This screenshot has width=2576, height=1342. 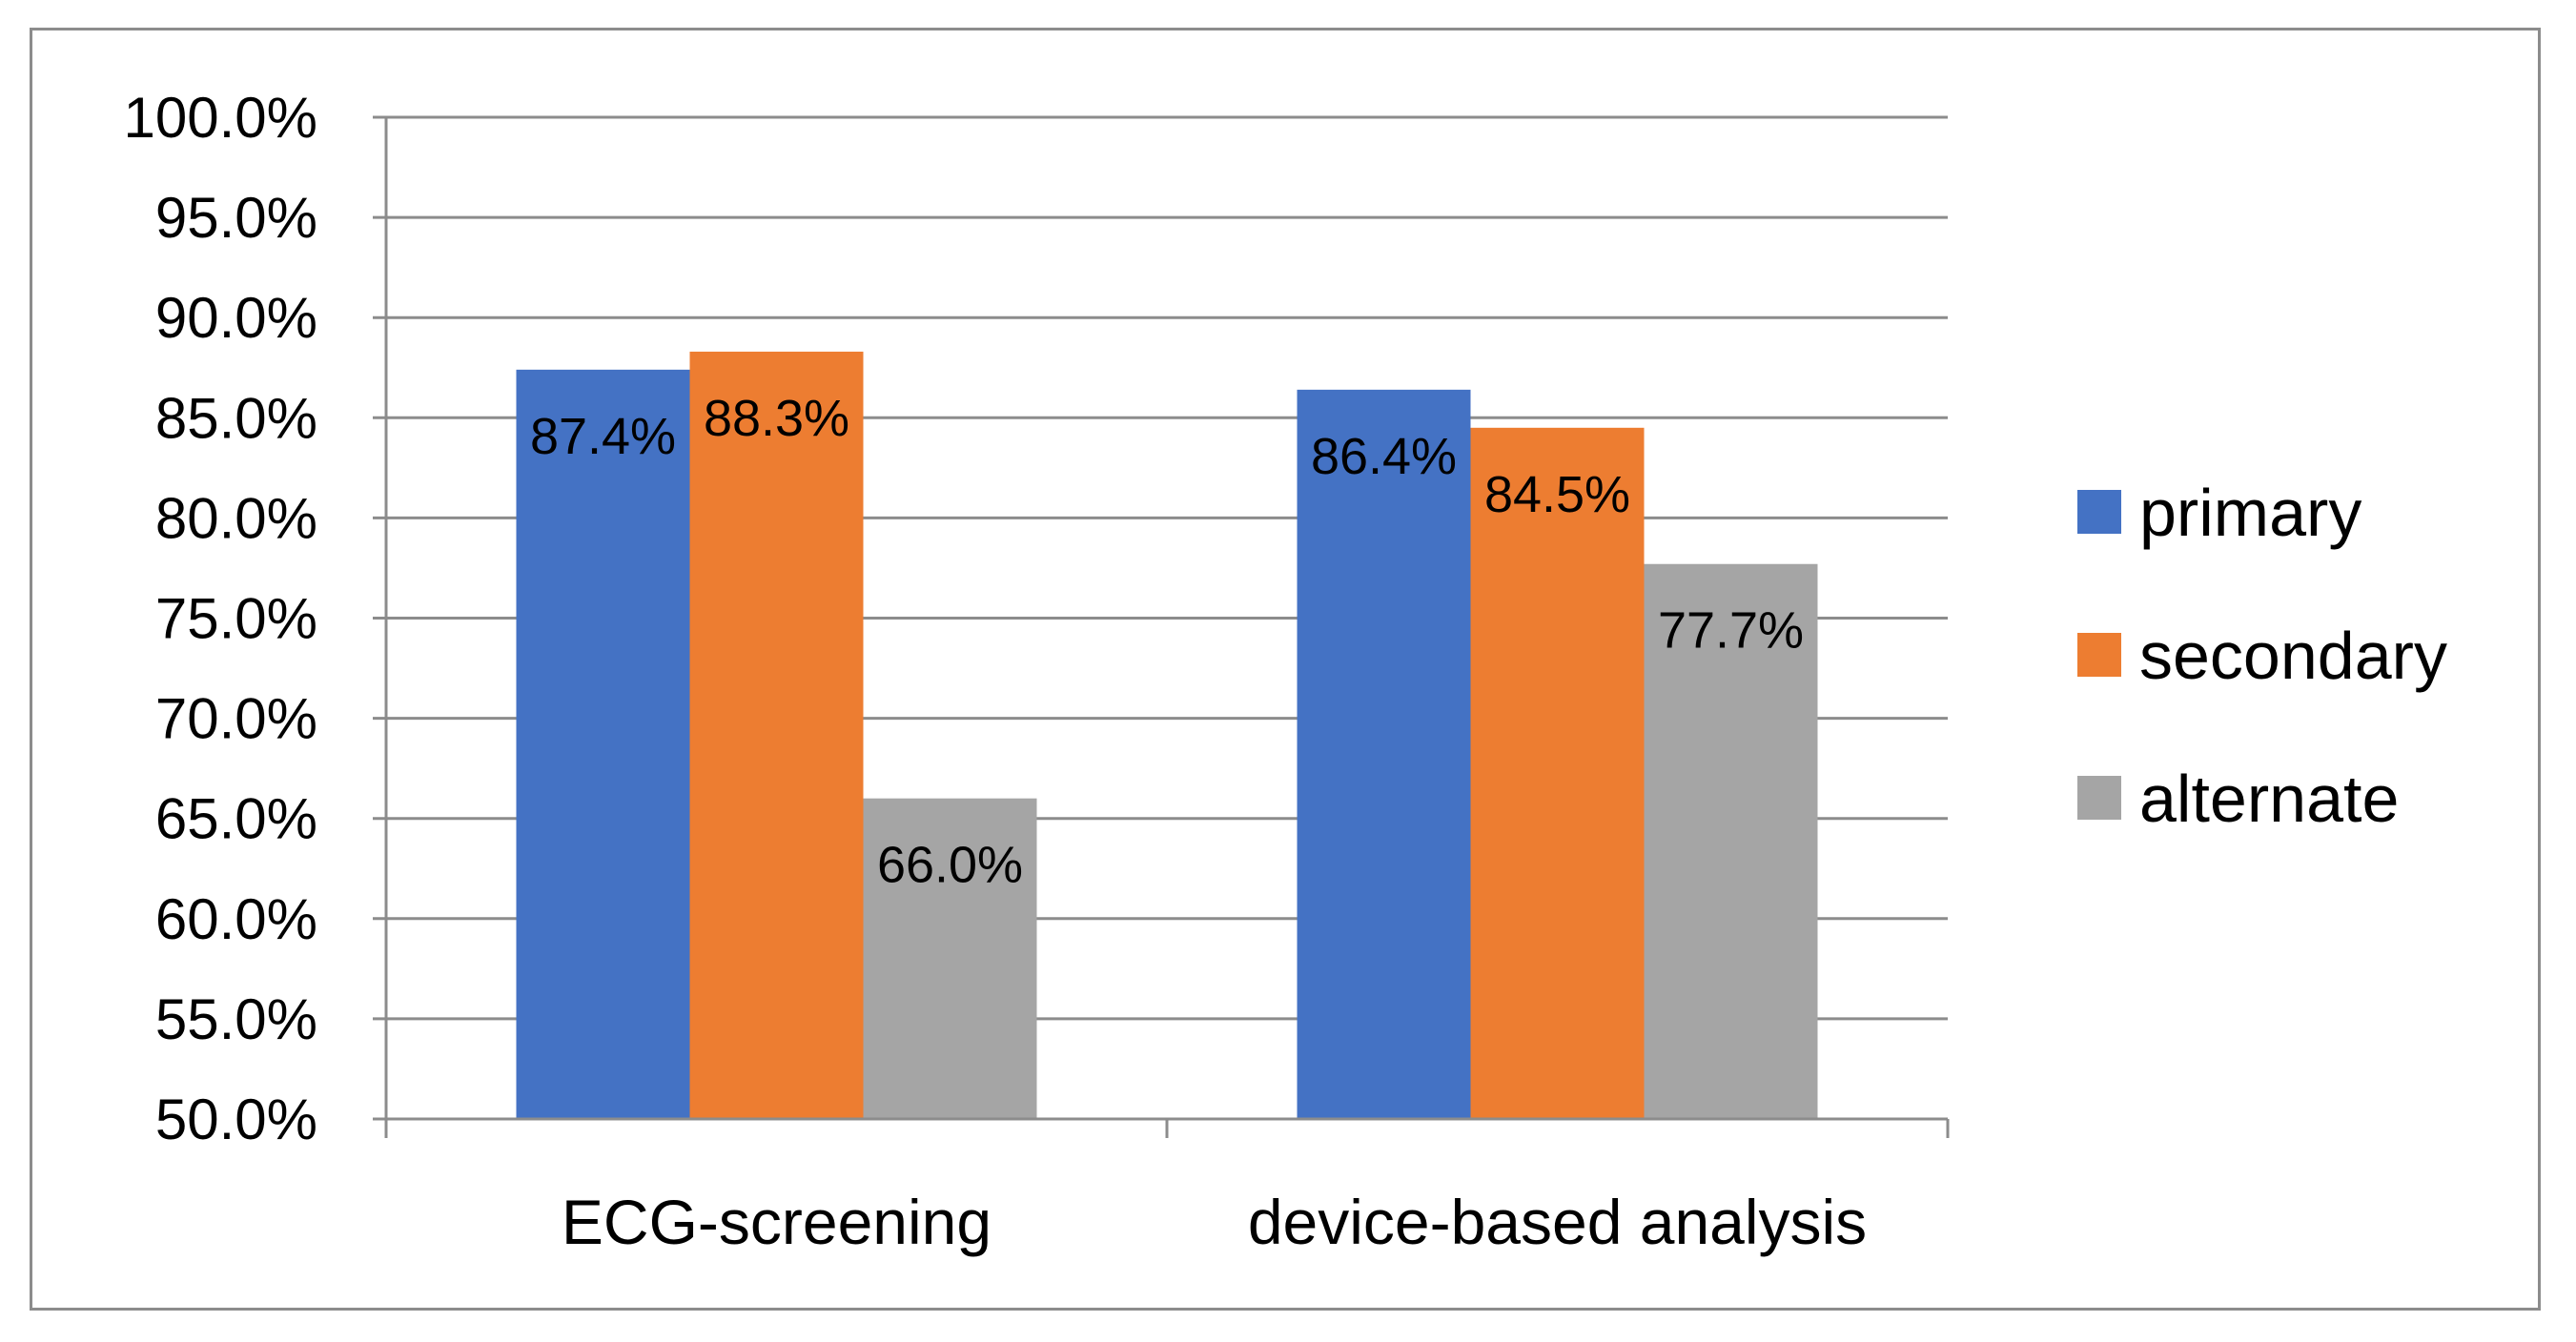 I want to click on data-label: 87.4%, so click(x=603, y=437).